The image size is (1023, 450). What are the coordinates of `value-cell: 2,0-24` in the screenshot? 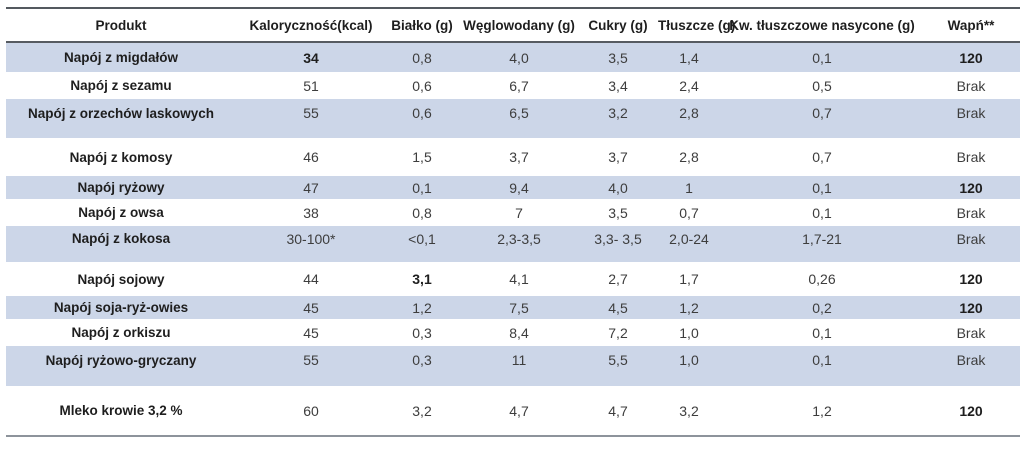 It's located at (689, 244).